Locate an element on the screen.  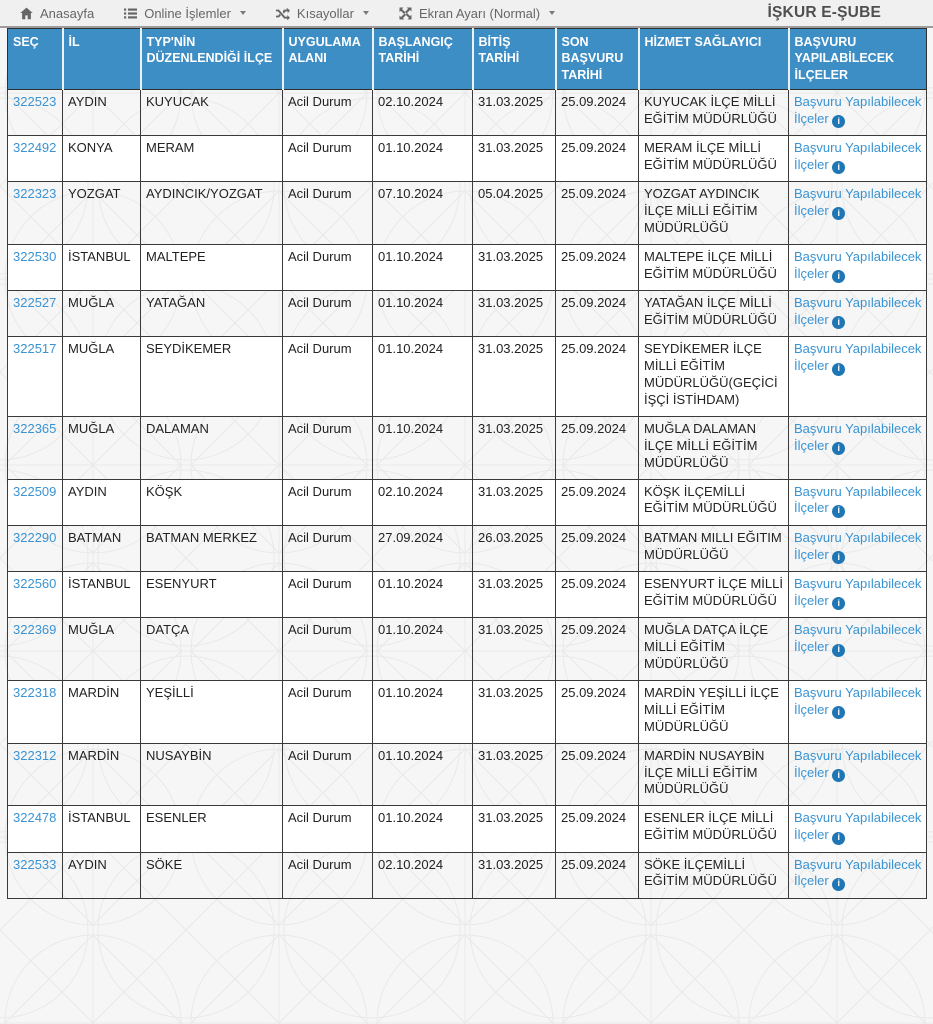
program-id-link: 322509 is located at coordinates (35, 491).